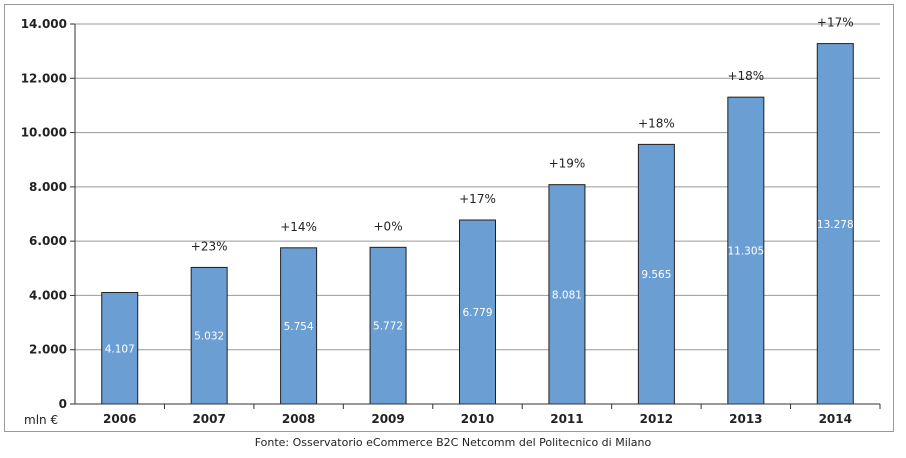  Describe the element at coordinates (41, 420) in the screenshot. I see `unit-label: mln €` at that location.